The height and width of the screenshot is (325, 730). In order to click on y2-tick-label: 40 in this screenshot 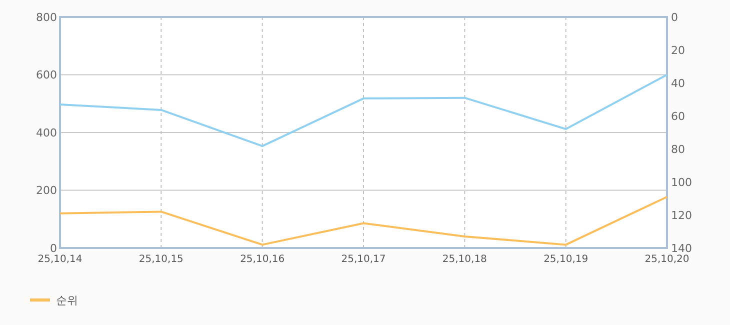, I will do `click(678, 83)`.